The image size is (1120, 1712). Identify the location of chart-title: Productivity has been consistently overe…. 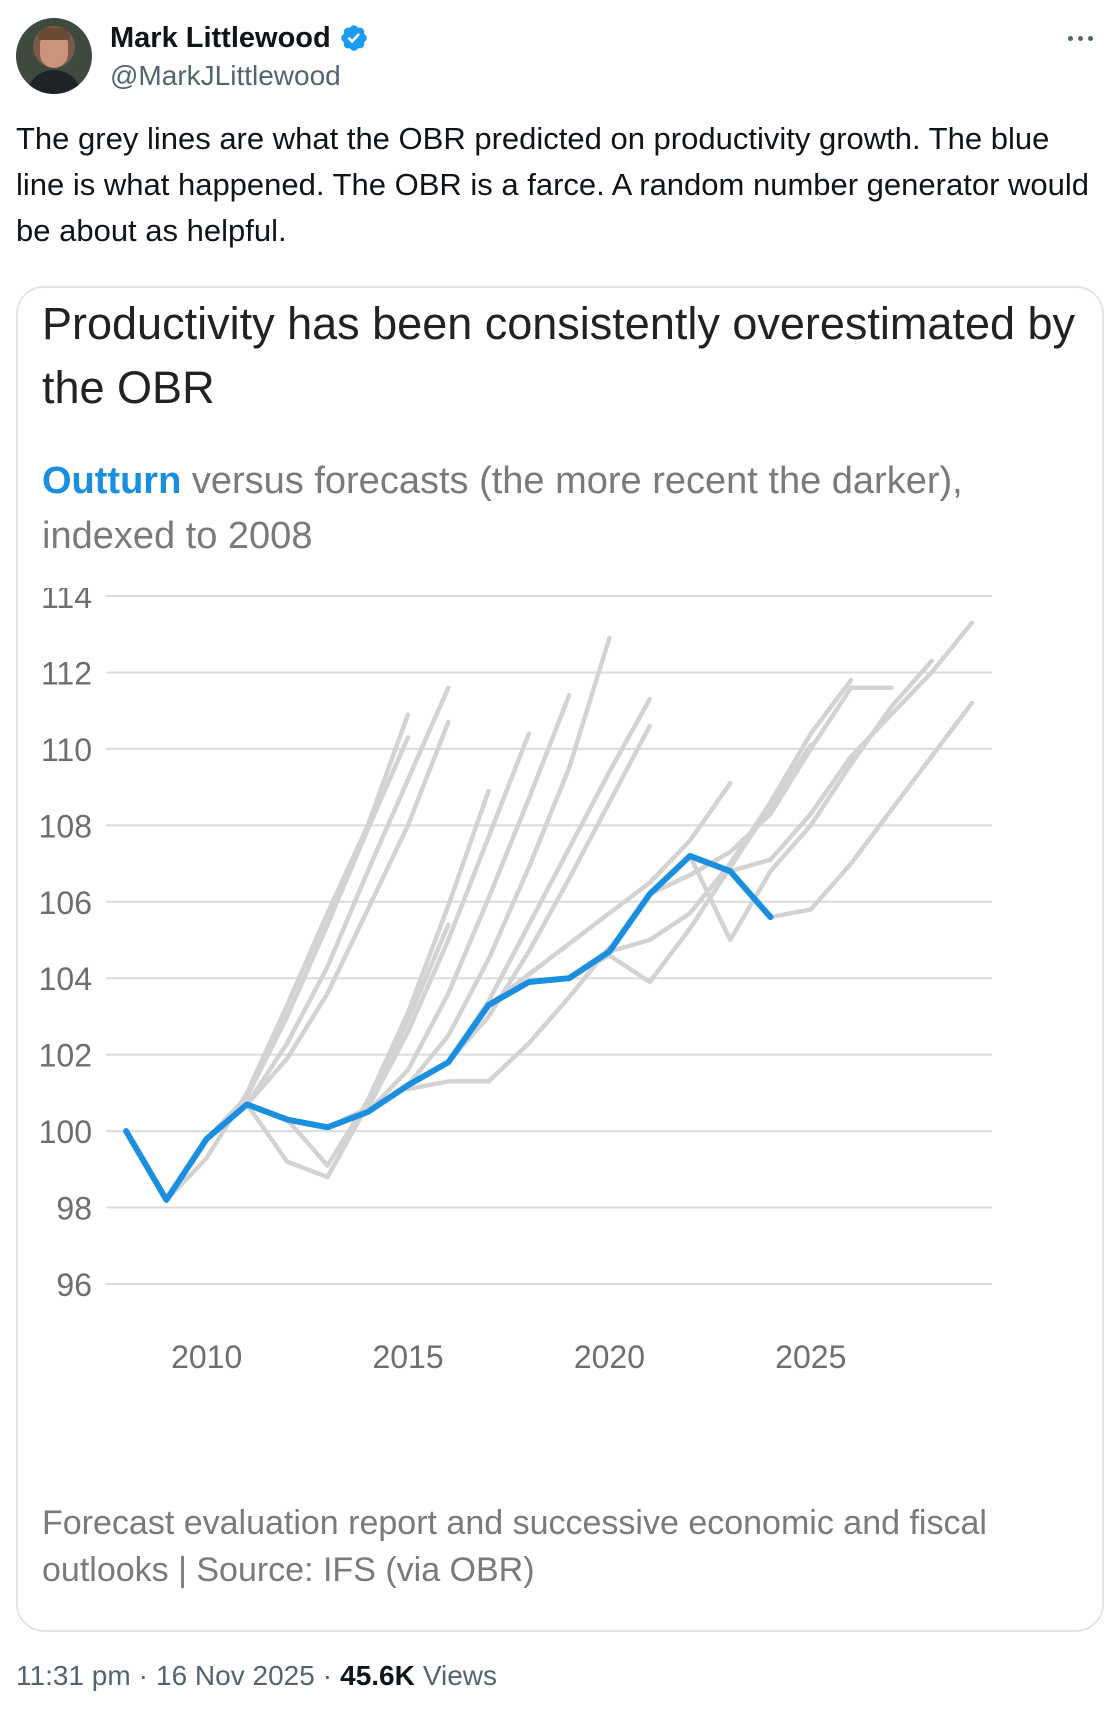
(559, 355).